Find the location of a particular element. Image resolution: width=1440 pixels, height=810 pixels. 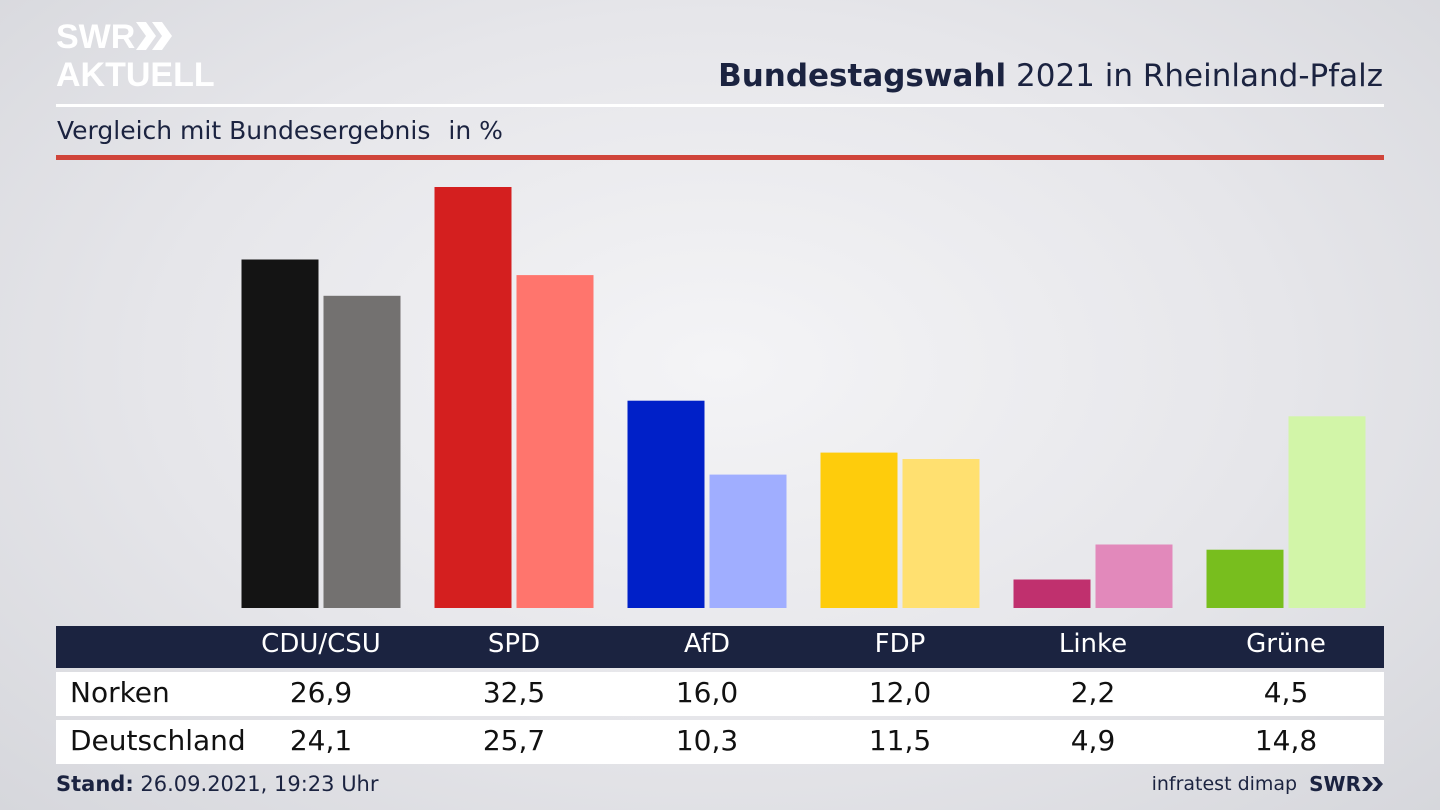

bar-linke-norken is located at coordinates (1052, 593).